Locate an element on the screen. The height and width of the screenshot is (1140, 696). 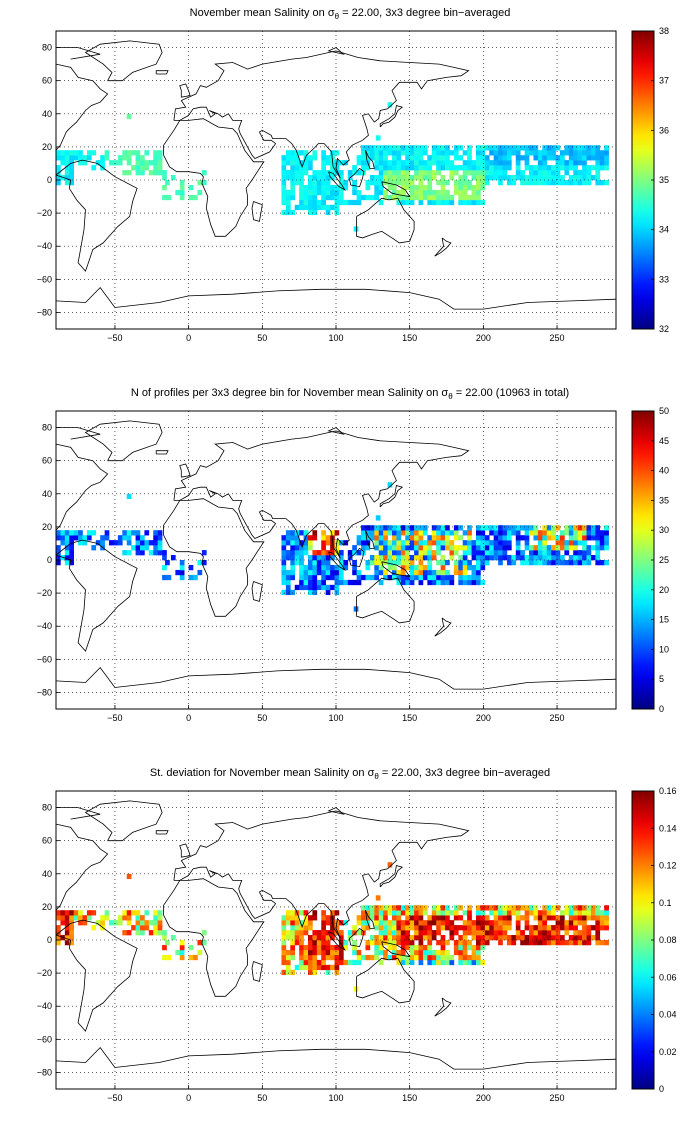
y-tick-label: −20 is located at coordinates (44, 213).